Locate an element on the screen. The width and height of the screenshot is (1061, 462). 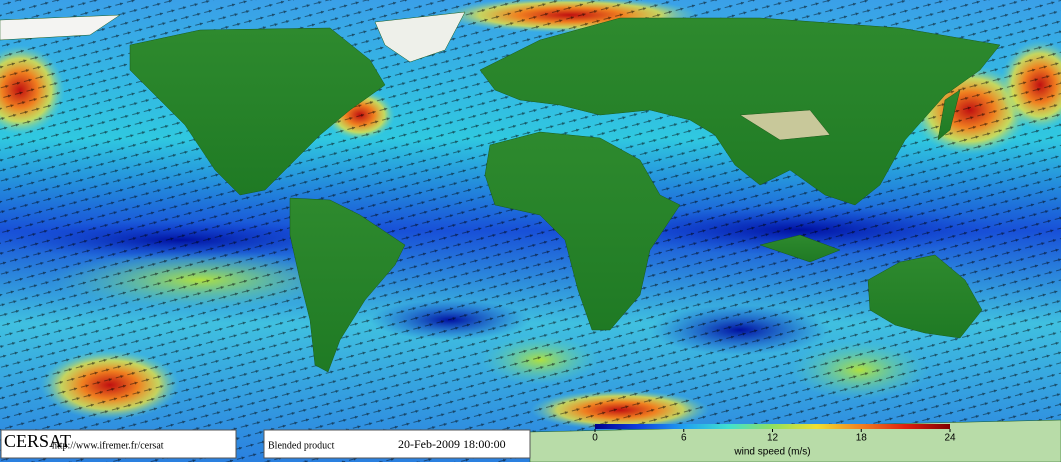
colorbar-tick-label: 12 is located at coordinates (773, 438).